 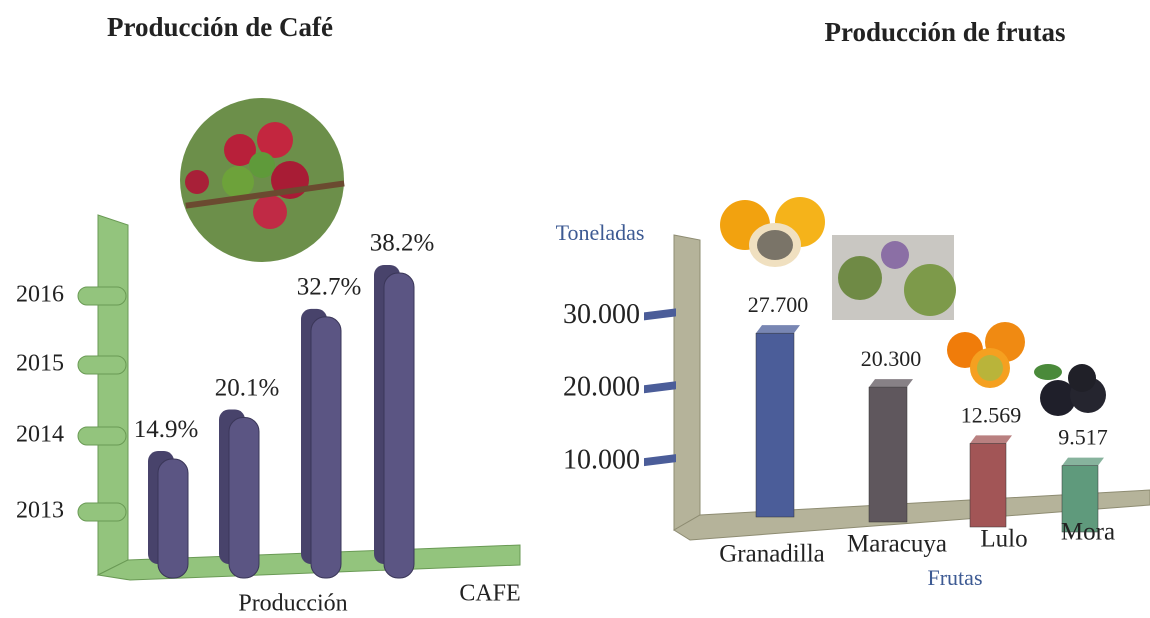 What do you see at coordinates (986, 355) in the screenshot?
I see `lulo-image` at bounding box center [986, 355].